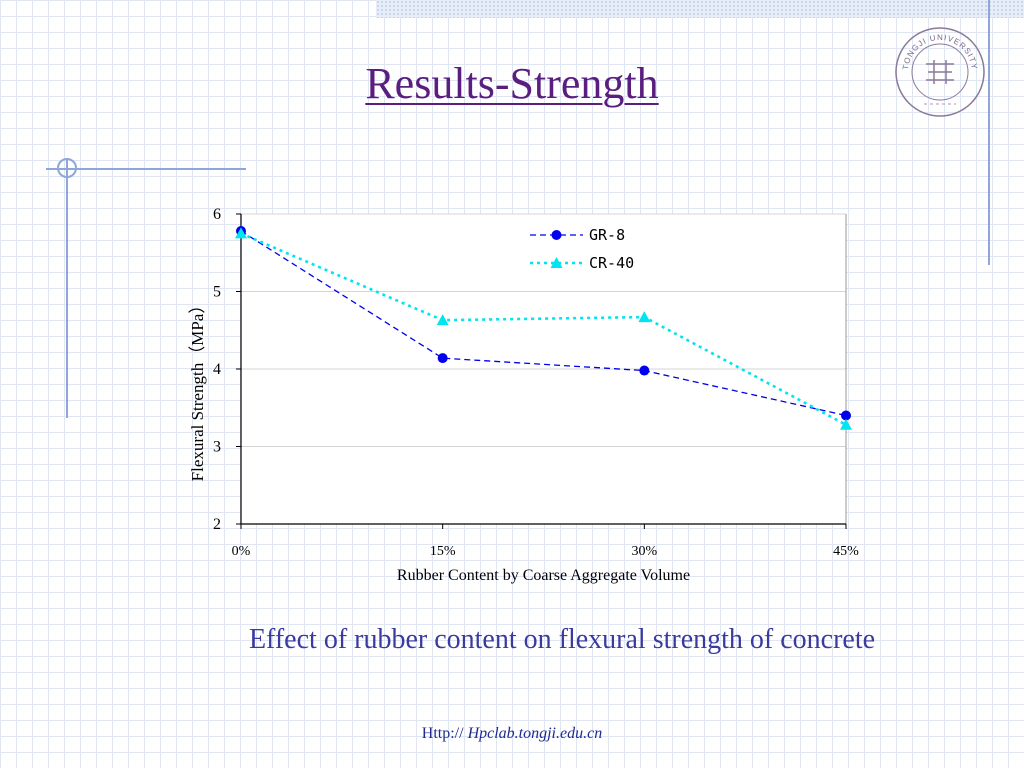  I want to click on y-tick-label: 4, so click(217, 369).